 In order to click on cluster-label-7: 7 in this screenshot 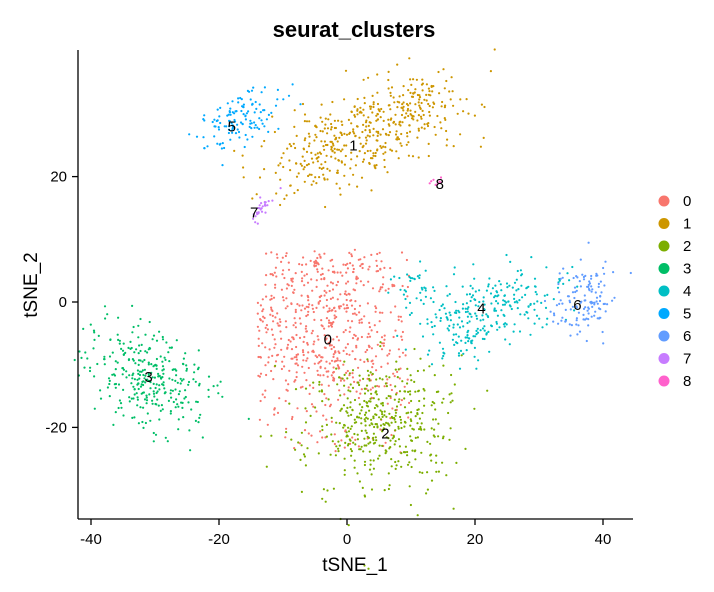, I will do `click(254, 212)`.